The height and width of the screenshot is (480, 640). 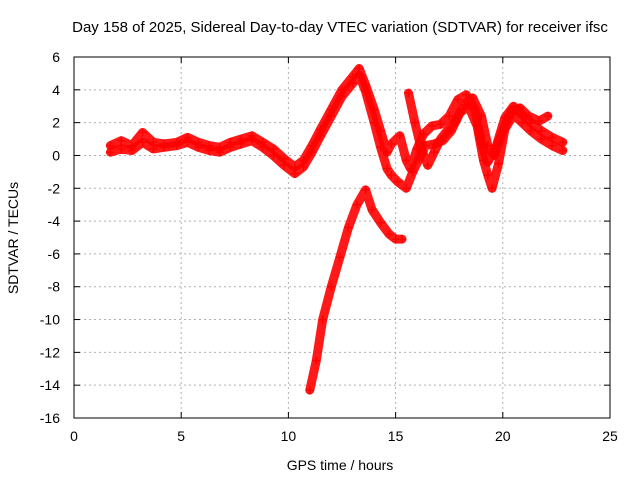 I want to click on y-tick-label: -2, so click(x=54, y=188).